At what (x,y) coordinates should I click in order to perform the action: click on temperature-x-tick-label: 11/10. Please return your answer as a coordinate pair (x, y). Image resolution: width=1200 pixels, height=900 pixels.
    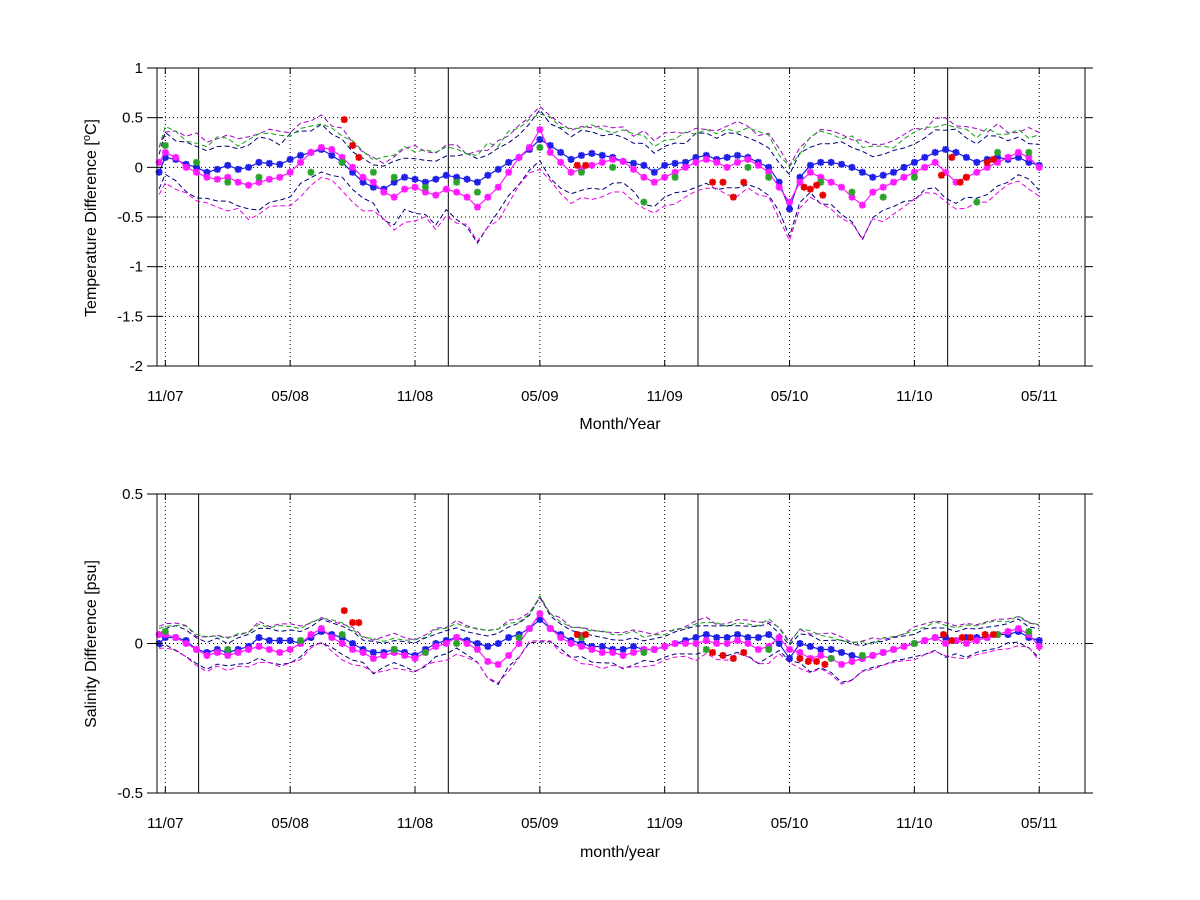
    Looking at the image, I should click on (914, 396).